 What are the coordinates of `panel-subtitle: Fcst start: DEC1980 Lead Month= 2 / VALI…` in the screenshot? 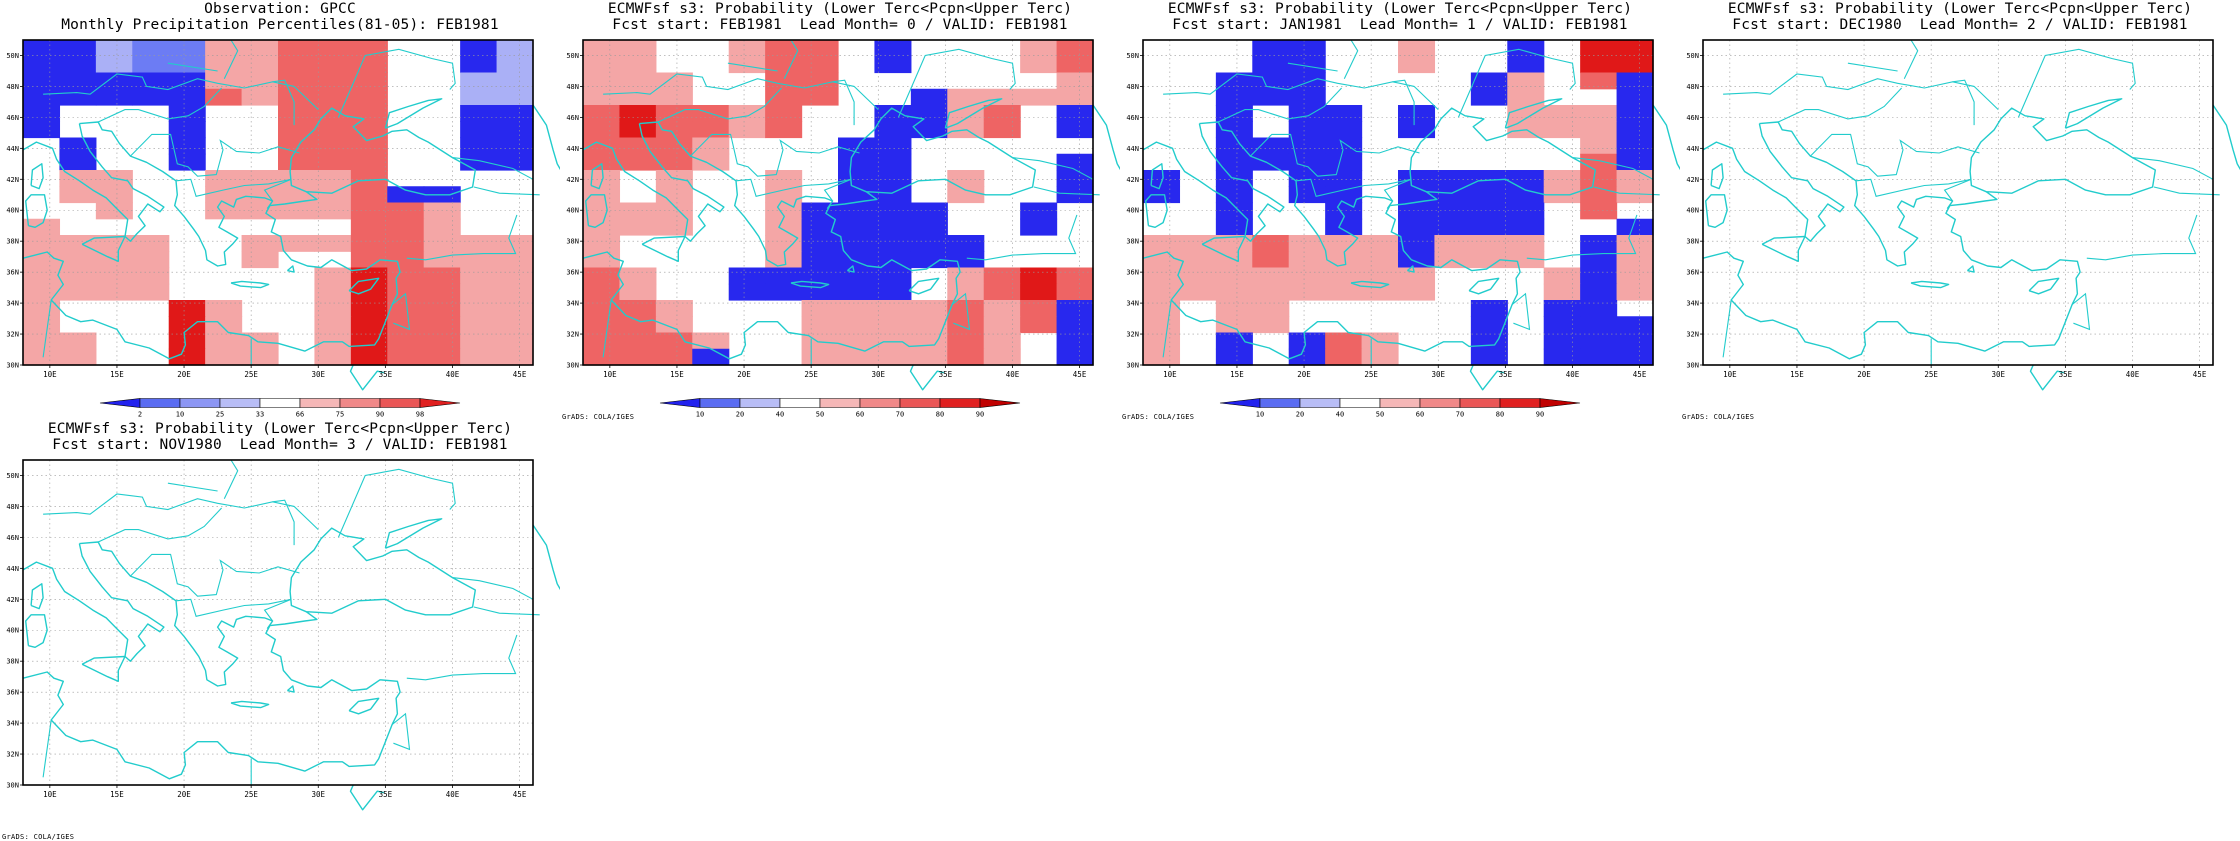 It's located at (1960, 25).